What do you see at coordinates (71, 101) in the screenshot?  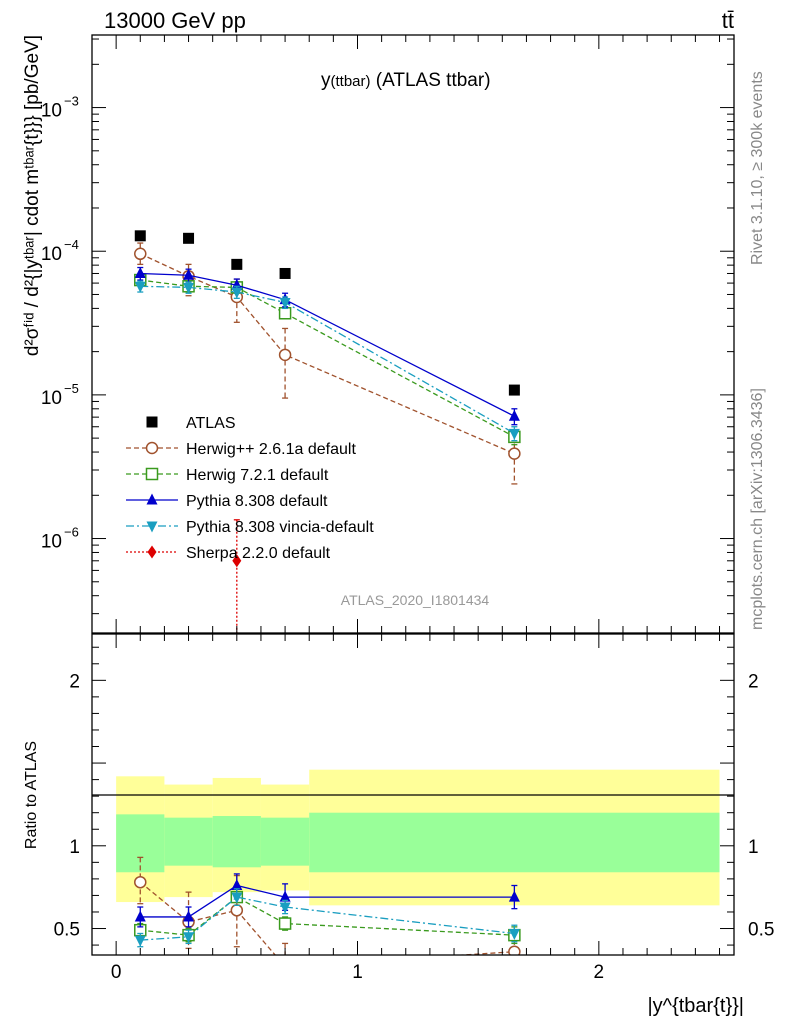 I see `main-ytick-exponent: −3` at bounding box center [71, 101].